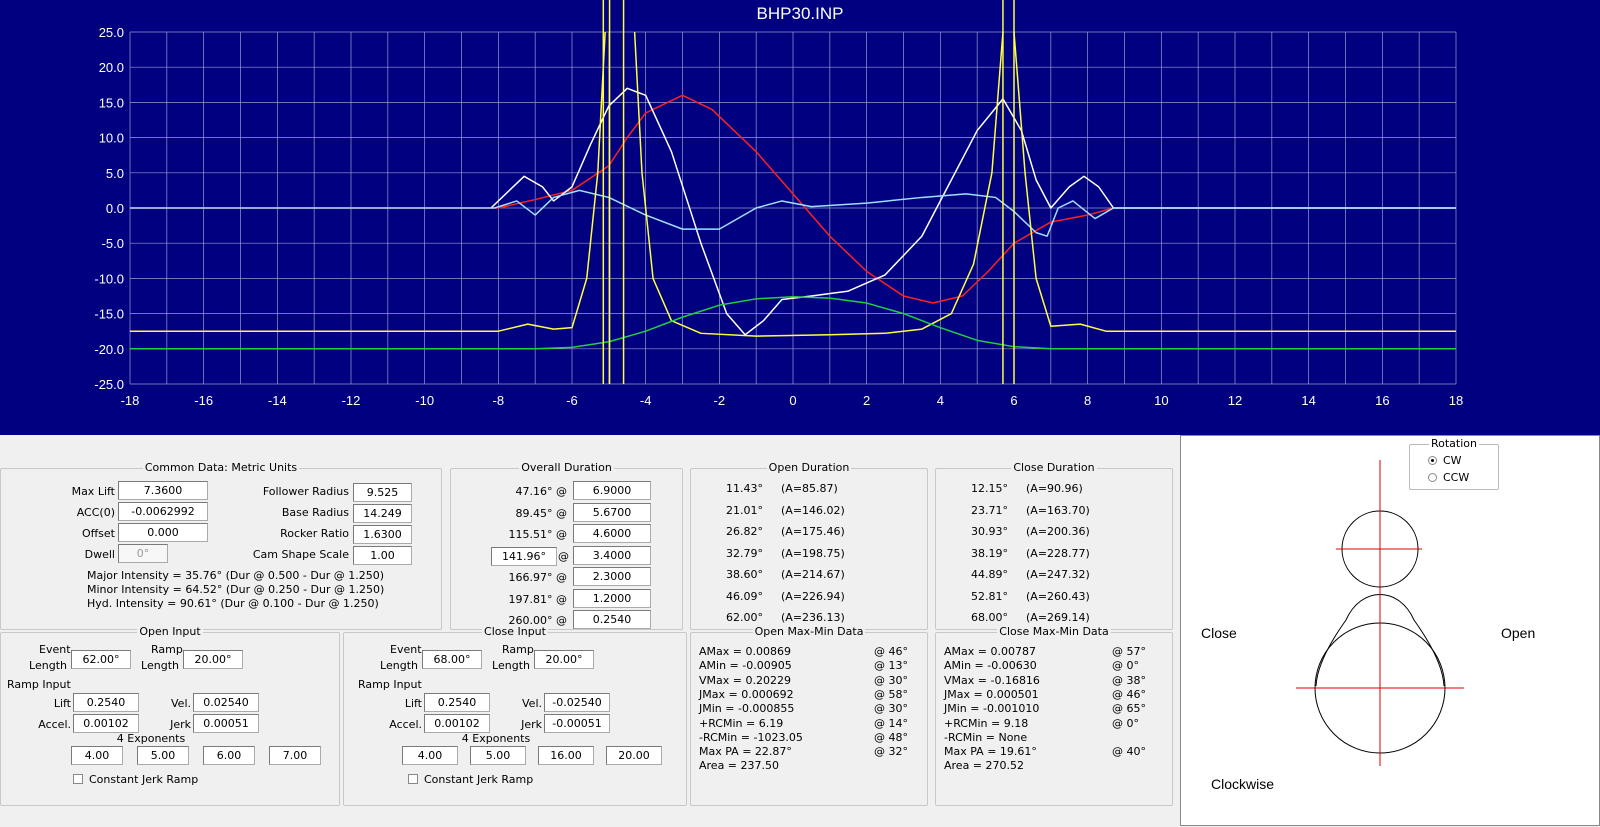 This screenshot has height=827, width=1600. I want to click on x-tick-label: -2, so click(720, 400).